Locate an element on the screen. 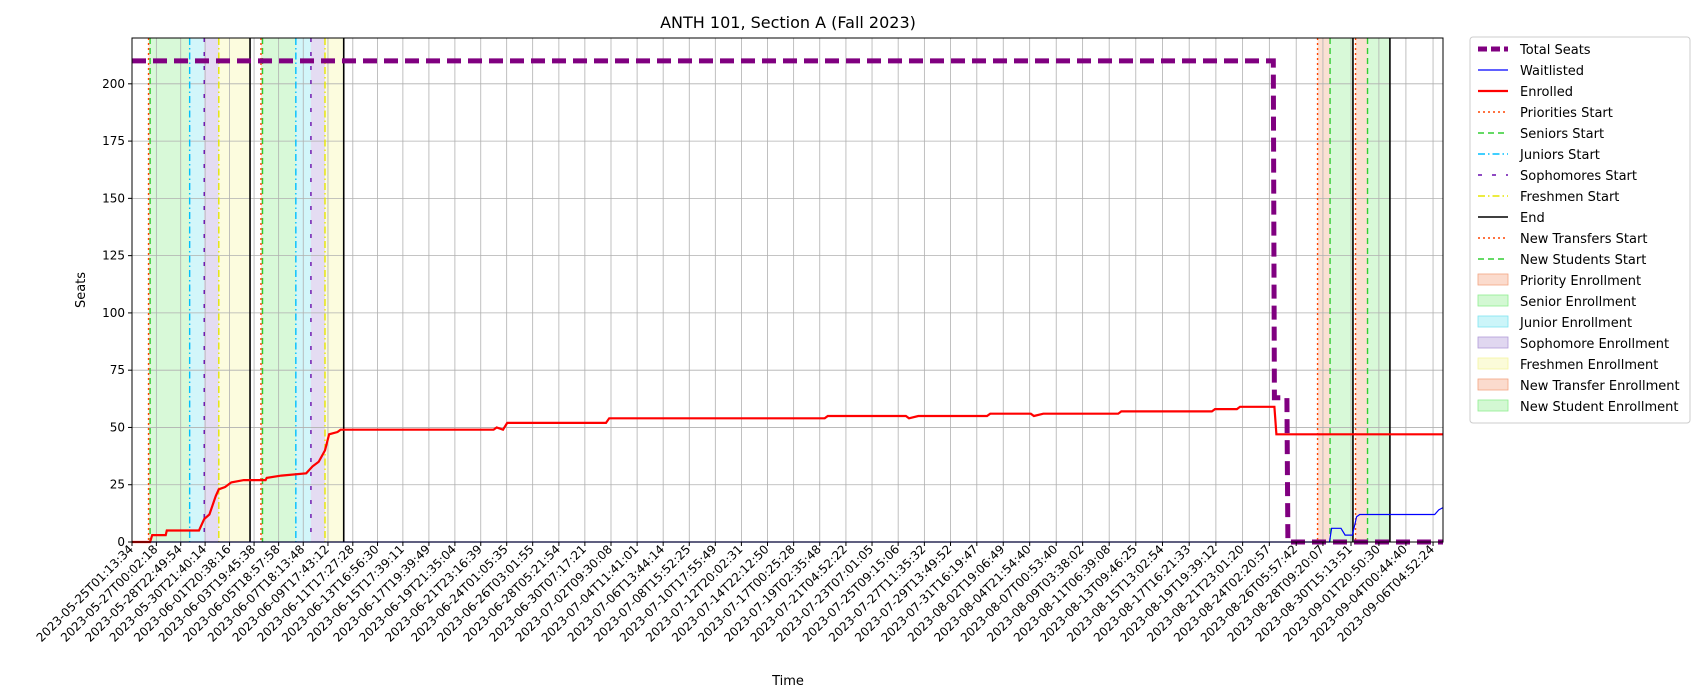  chart-title: ANTH 101, Section A (Fall 2023) is located at coordinates (788, 22).